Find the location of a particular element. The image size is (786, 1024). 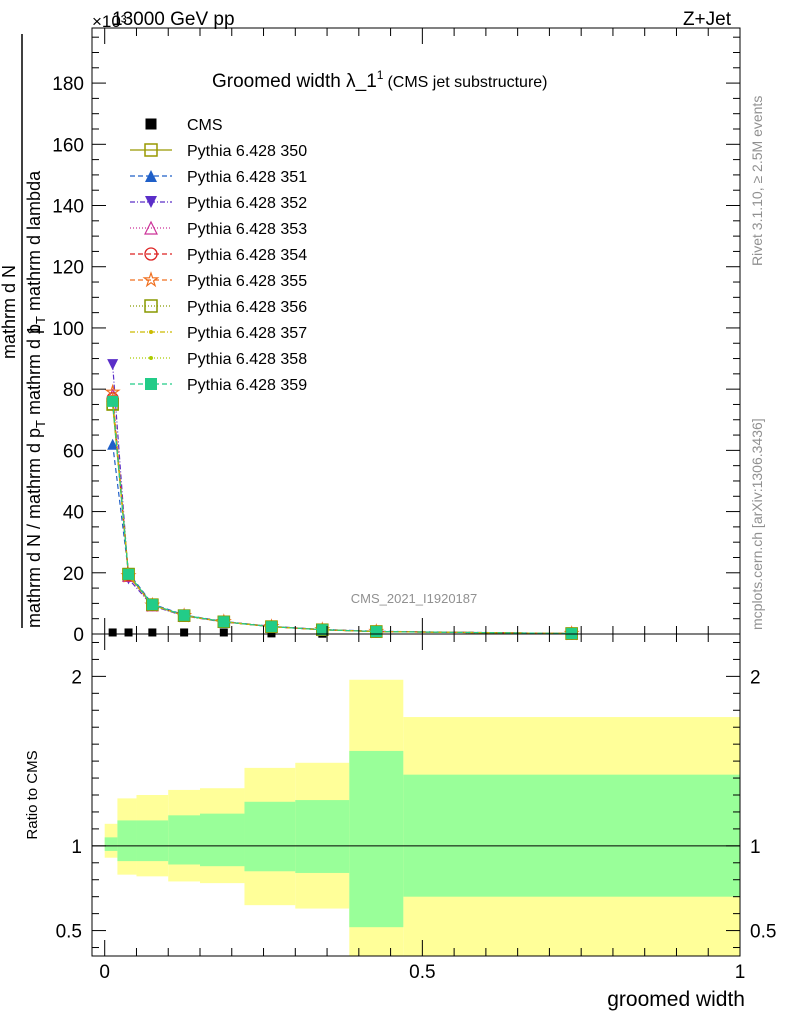

legend-item: Pythia 6.428 355 is located at coordinates (218, 280).